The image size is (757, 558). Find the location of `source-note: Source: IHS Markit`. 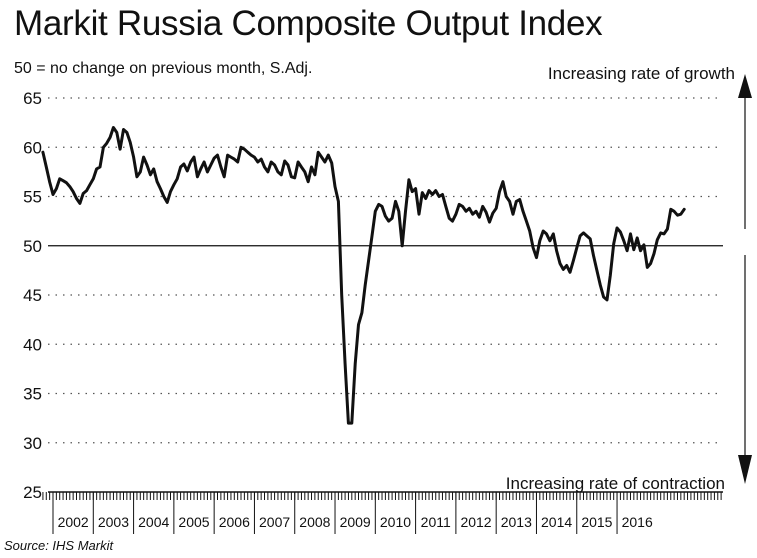

source-note: Source: IHS Markit is located at coordinates (59, 545).